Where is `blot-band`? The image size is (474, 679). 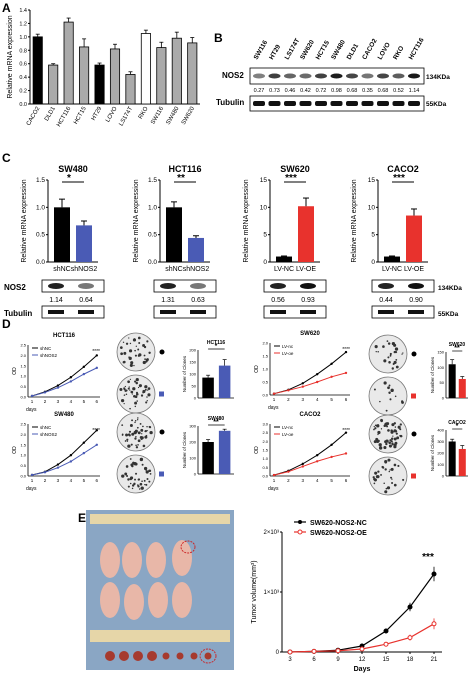
blot-band is located at coordinates (416, 286).